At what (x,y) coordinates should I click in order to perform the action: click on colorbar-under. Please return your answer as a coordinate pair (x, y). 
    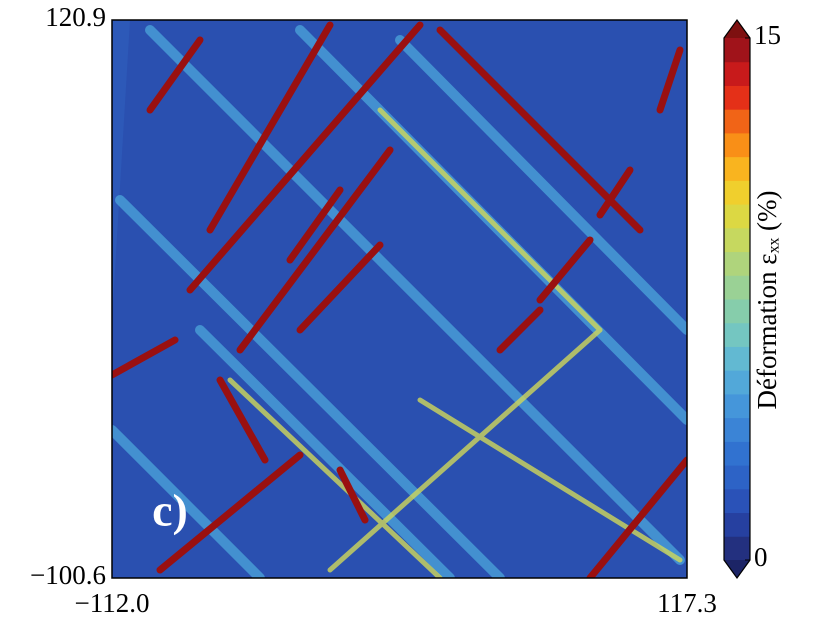
    Looking at the image, I should click on (737, 569).